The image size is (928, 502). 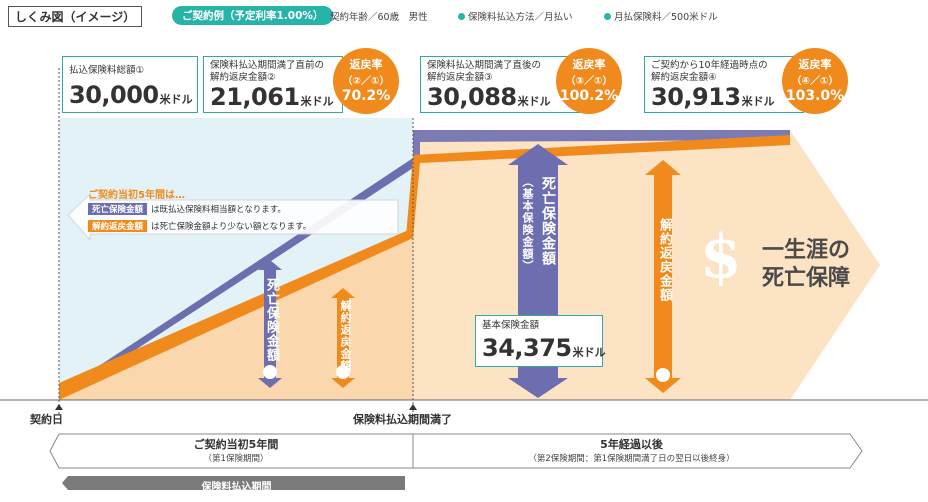 I want to click on base-amount-label: 基本保険金額, so click(x=511, y=325).